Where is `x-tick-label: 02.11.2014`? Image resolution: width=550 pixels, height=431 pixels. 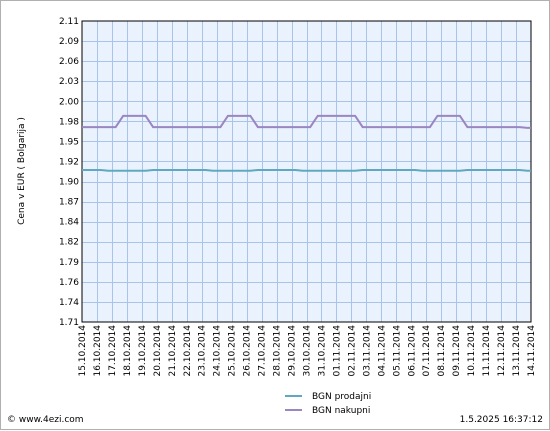
x-tick-label: 02.11.2014 is located at coordinates (352, 351).